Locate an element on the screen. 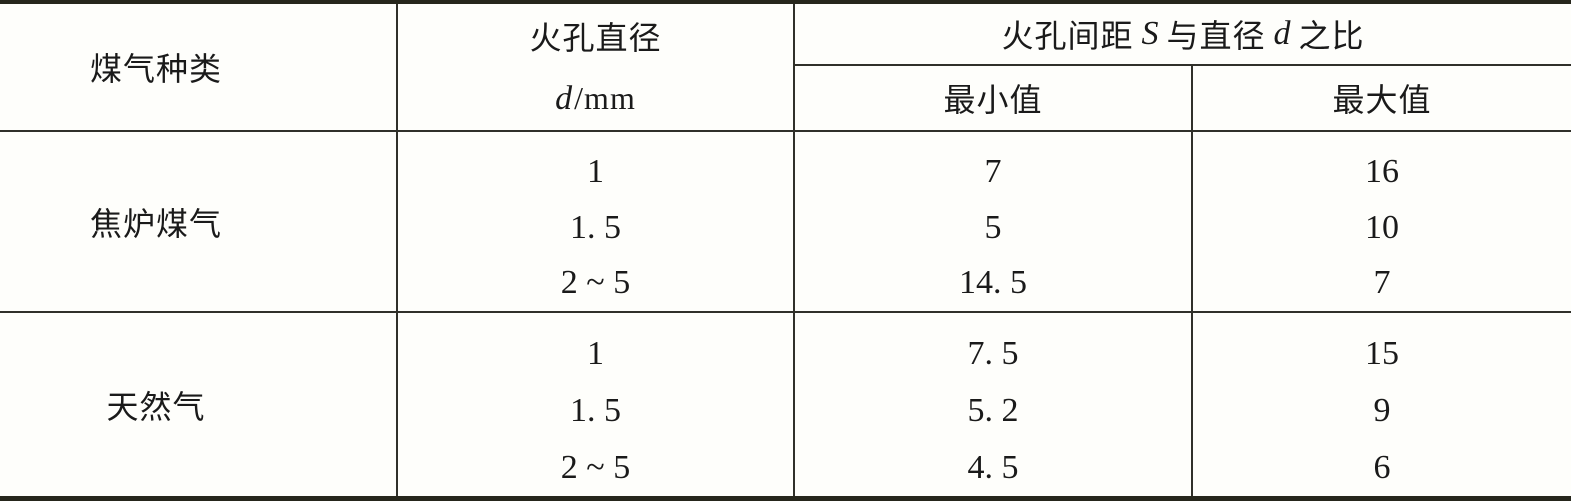 The width and height of the screenshot is (1571, 501). cell-max-values-coke-oven: 16 10 7 is located at coordinates (1382, 220).